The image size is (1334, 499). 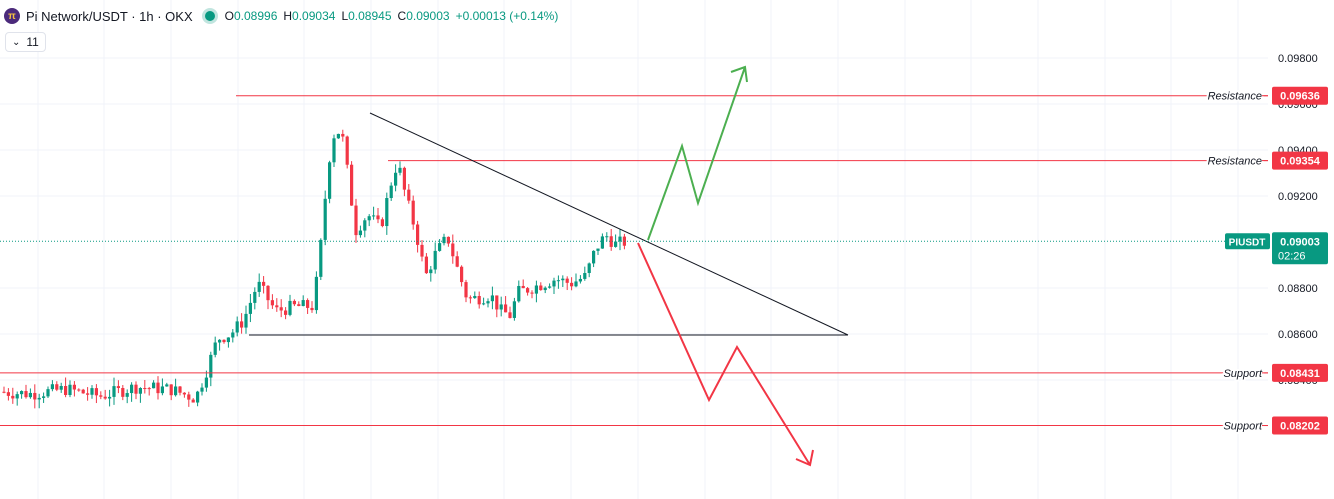 What do you see at coordinates (229, 16) in the screenshot?
I see `ohlc-key: O` at bounding box center [229, 16].